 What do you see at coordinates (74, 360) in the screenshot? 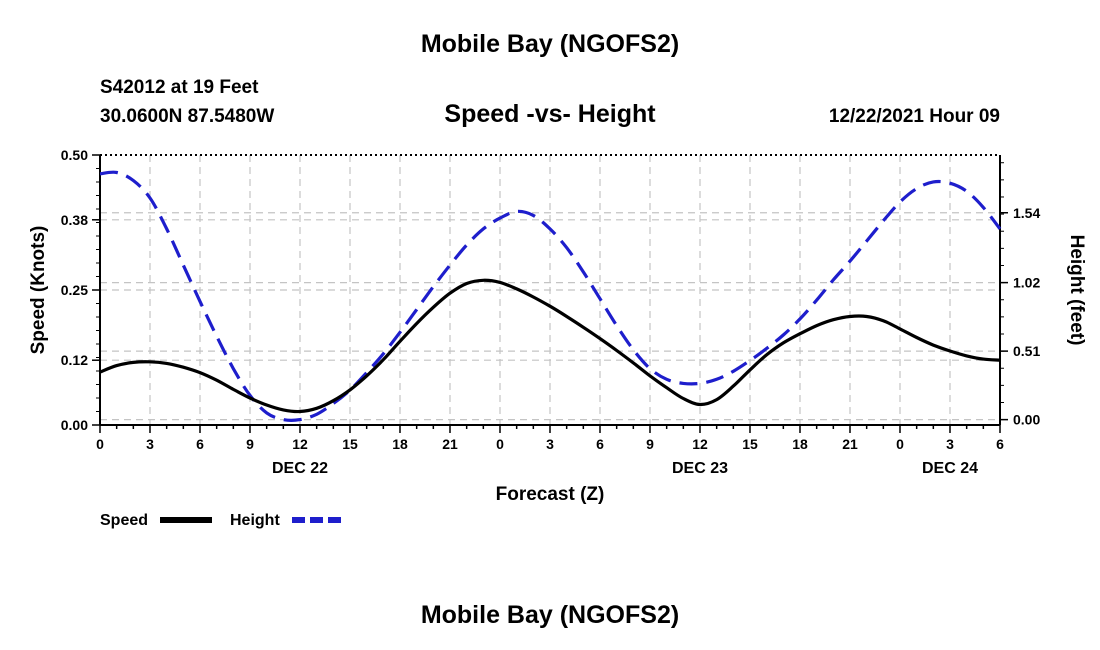
I see `y-left-tick-label: 0.12` at bounding box center [74, 360].